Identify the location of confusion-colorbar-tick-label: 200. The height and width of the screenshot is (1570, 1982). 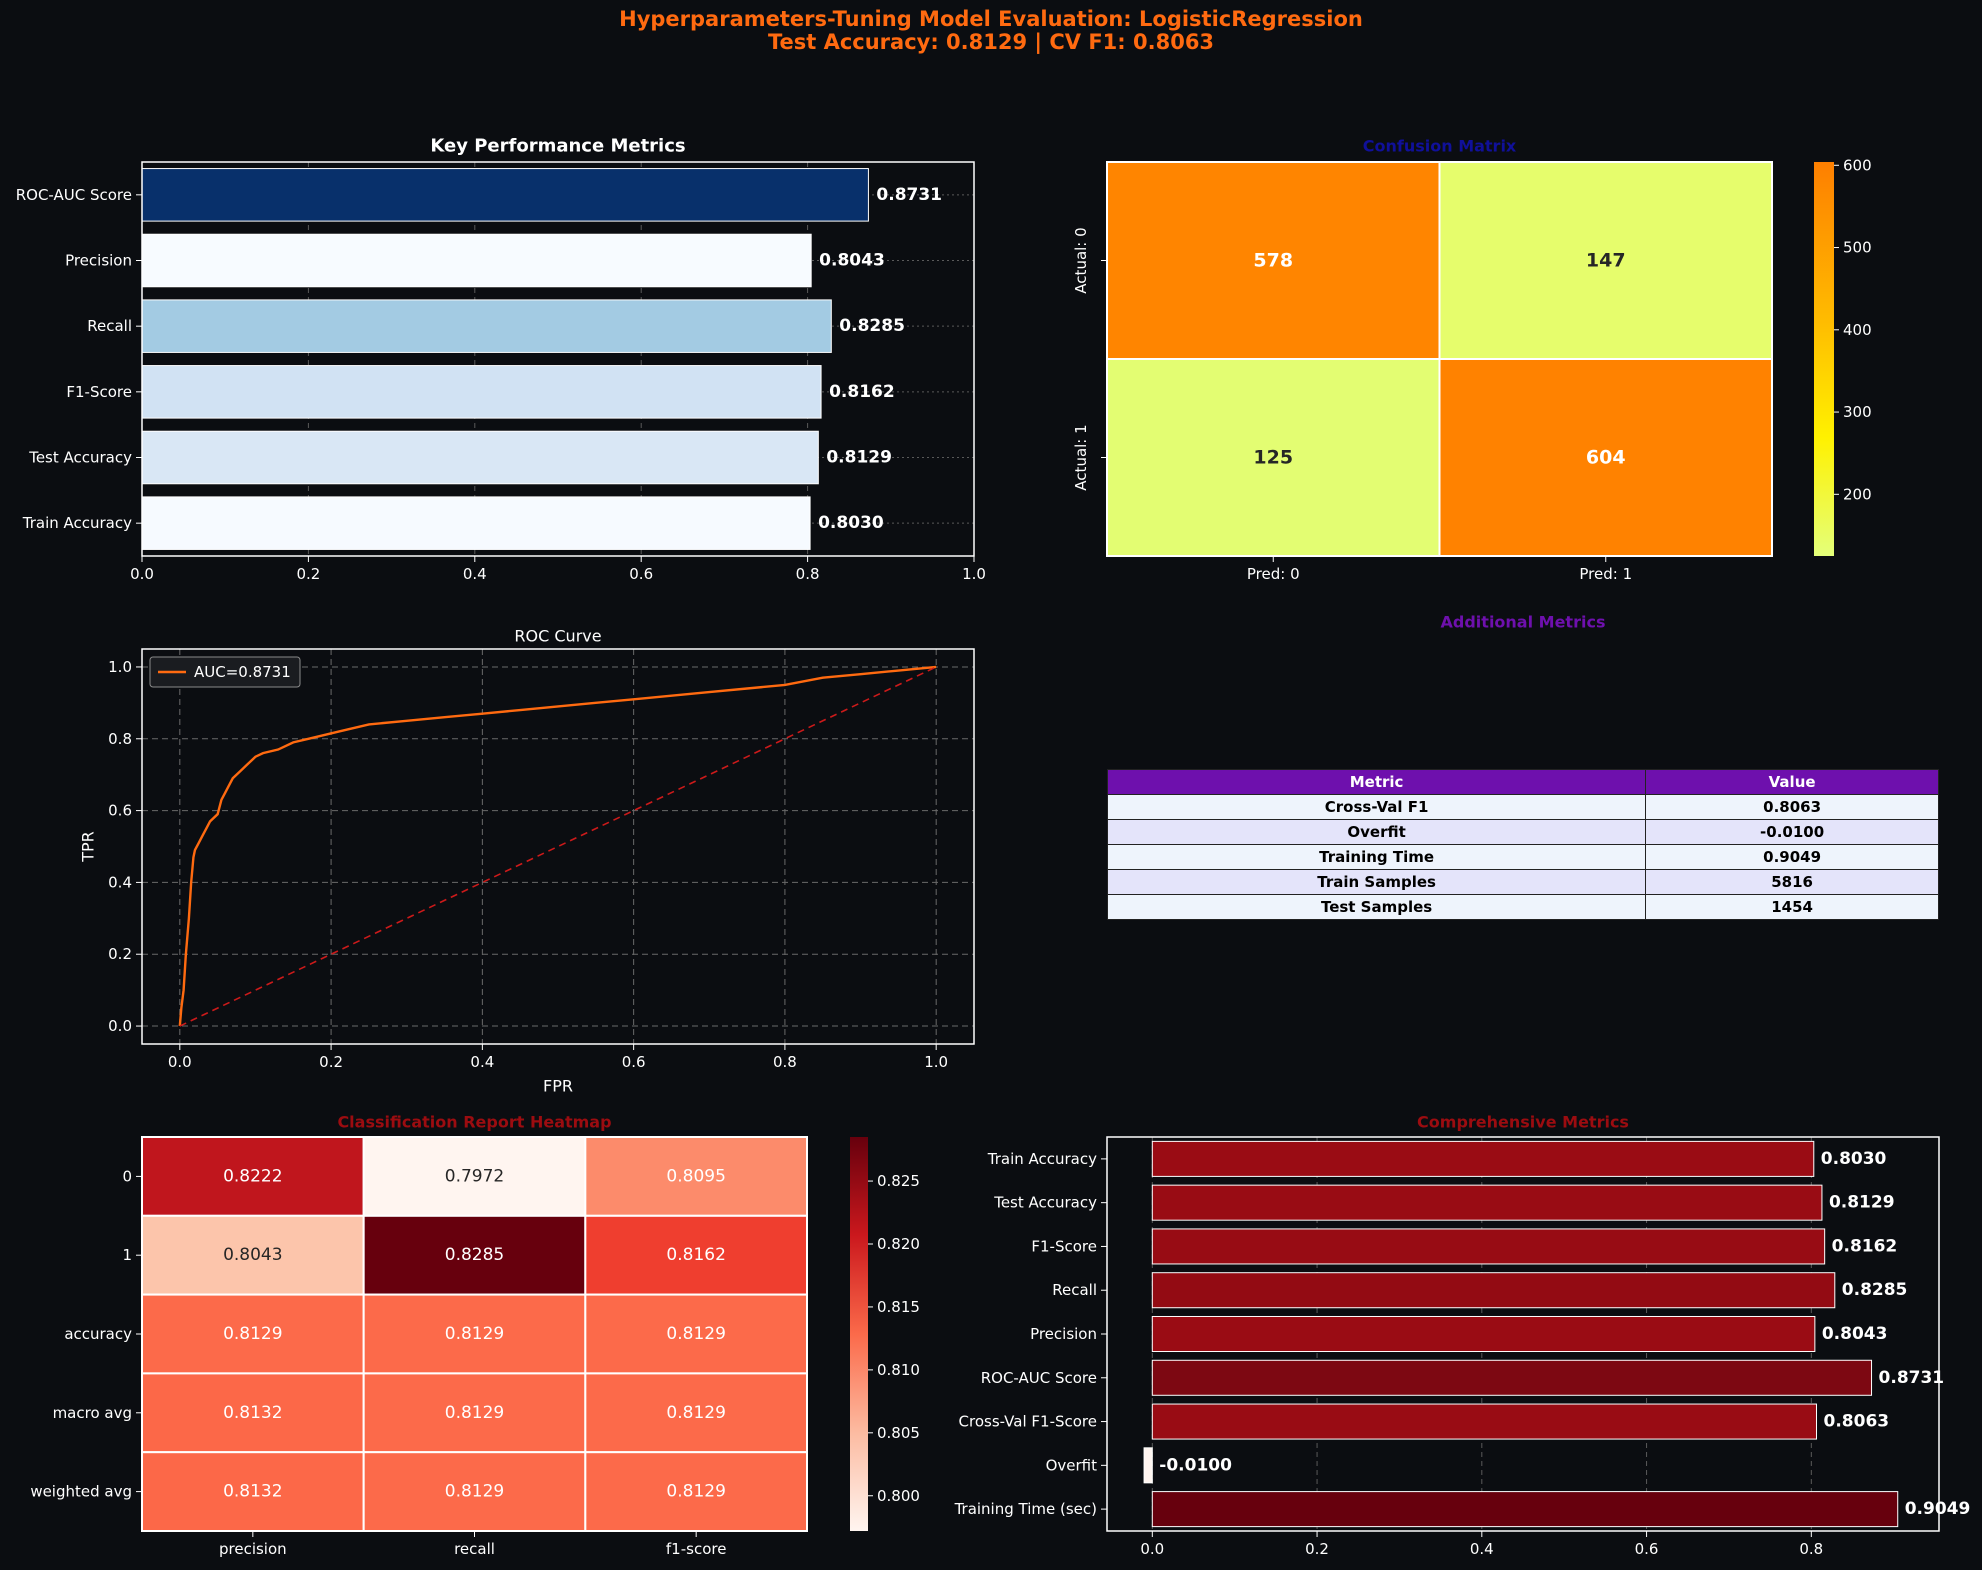
(1857, 494).